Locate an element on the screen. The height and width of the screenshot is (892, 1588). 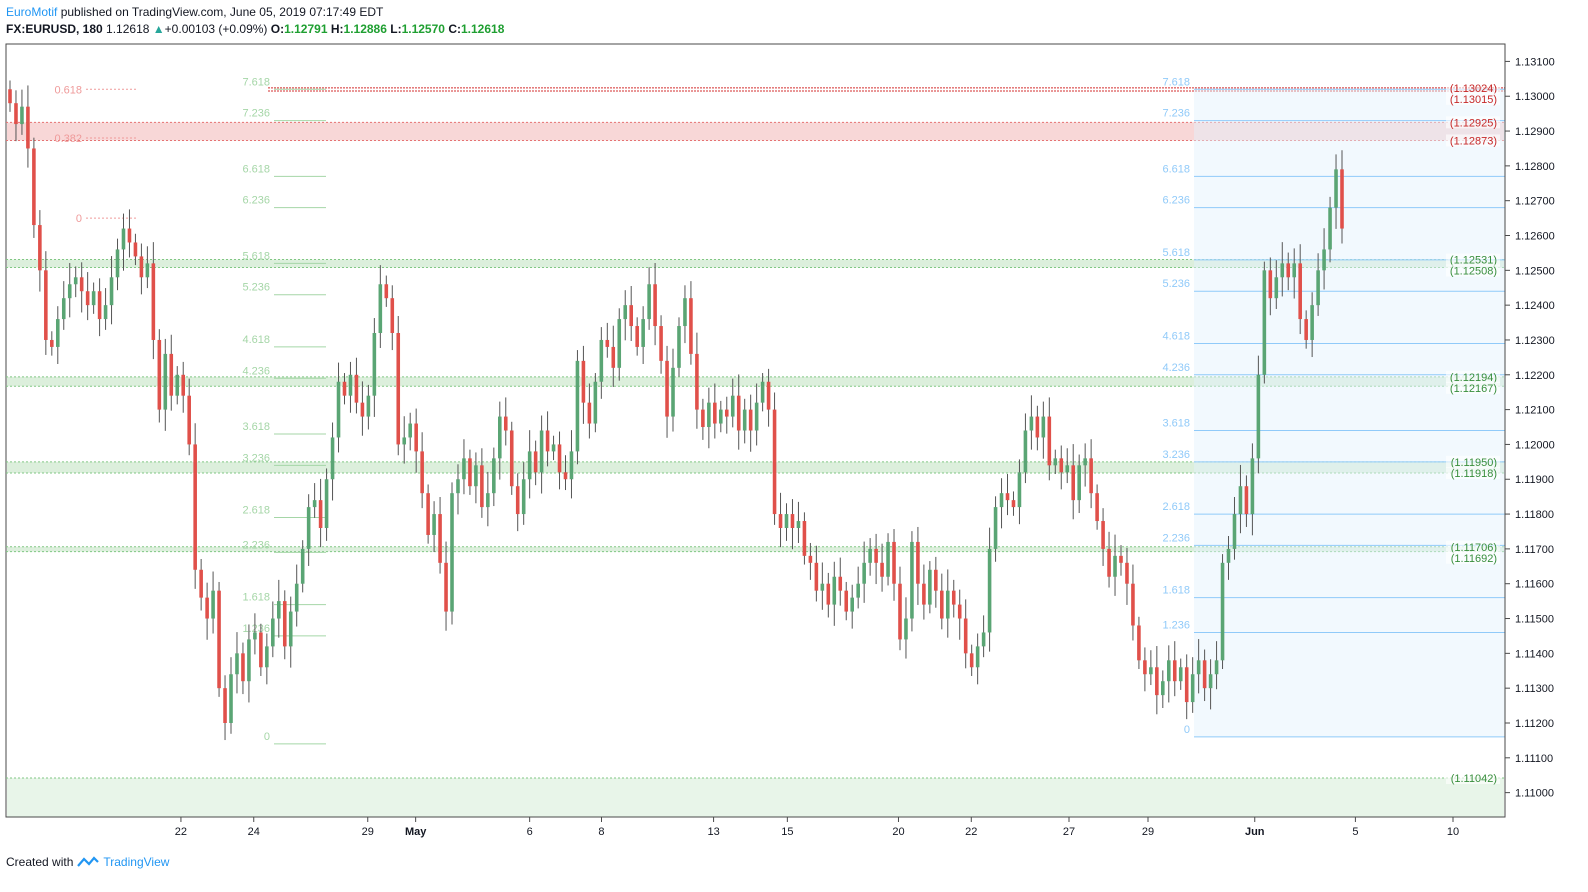
price-tick-label: 1.12500 is located at coordinates (1535, 271).